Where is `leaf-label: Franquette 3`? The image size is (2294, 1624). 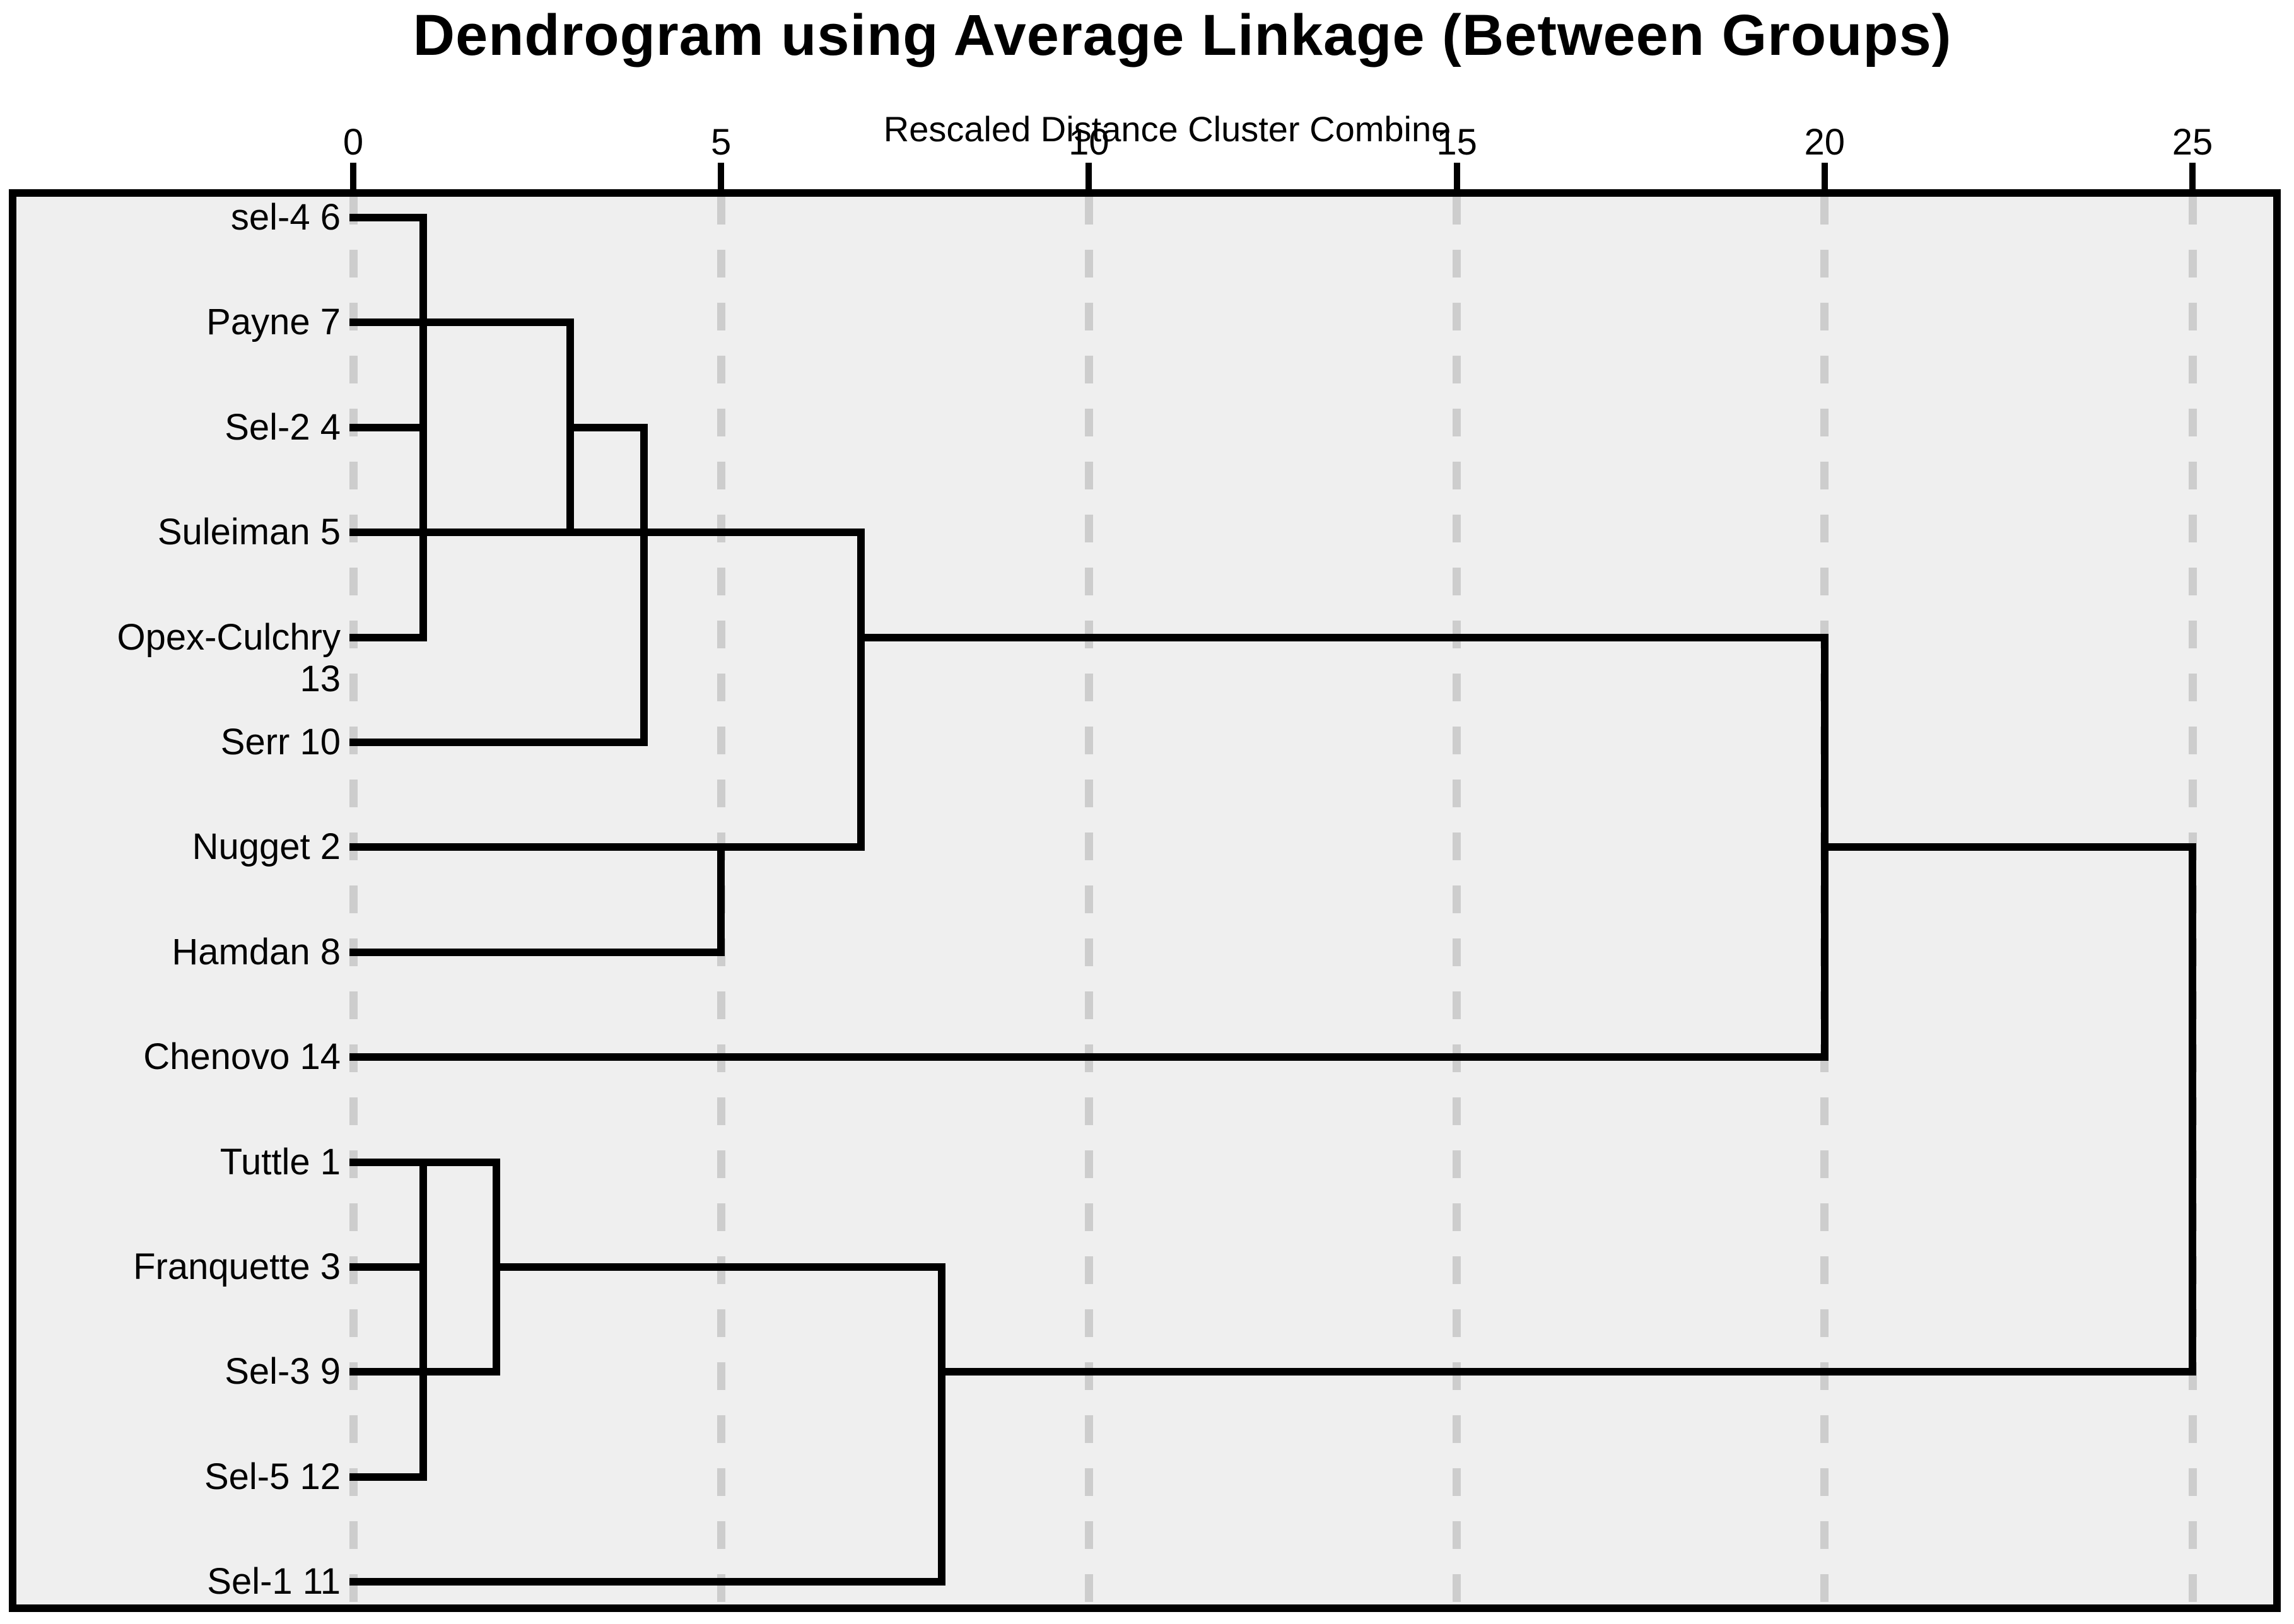 leaf-label: Franquette 3 is located at coordinates (177, 1267).